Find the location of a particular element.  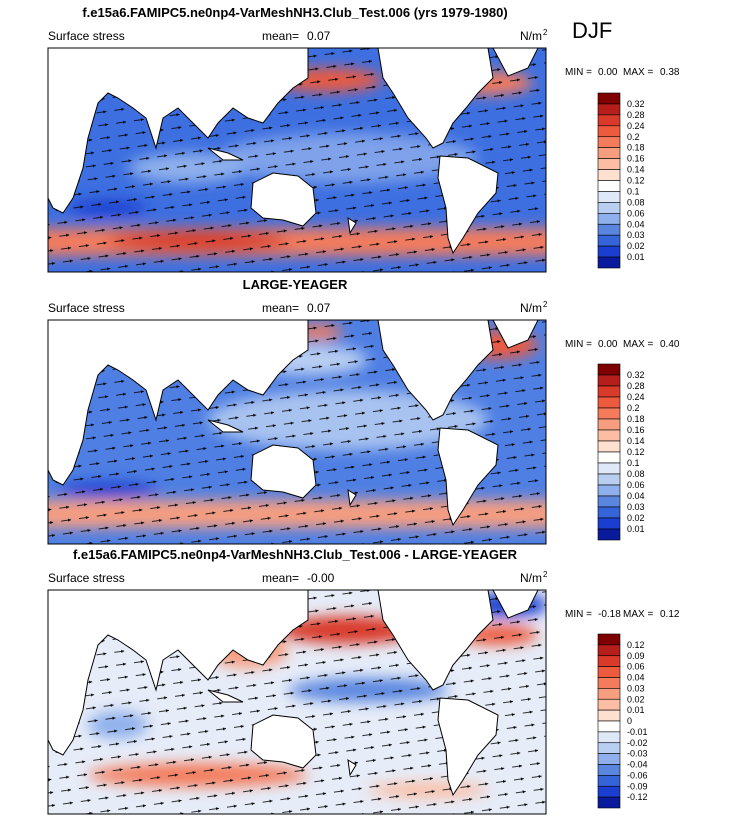

colorbar-label: 0.1 is located at coordinates (633, 191).